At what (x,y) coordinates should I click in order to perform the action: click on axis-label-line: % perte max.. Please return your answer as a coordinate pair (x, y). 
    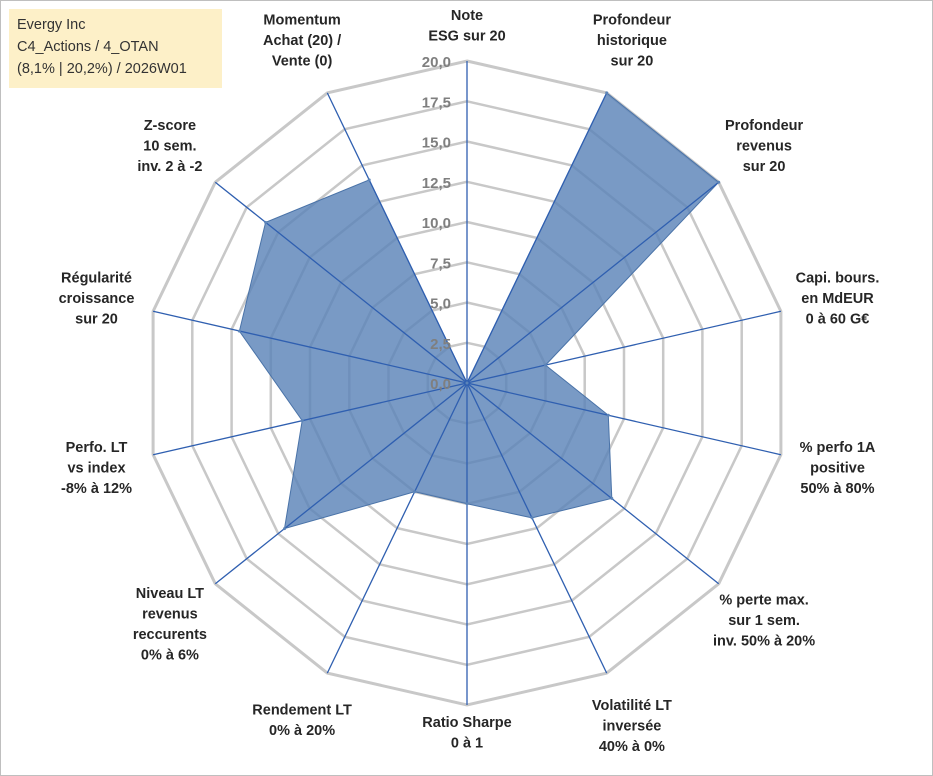
    Looking at the image, I should click on (763, 601).